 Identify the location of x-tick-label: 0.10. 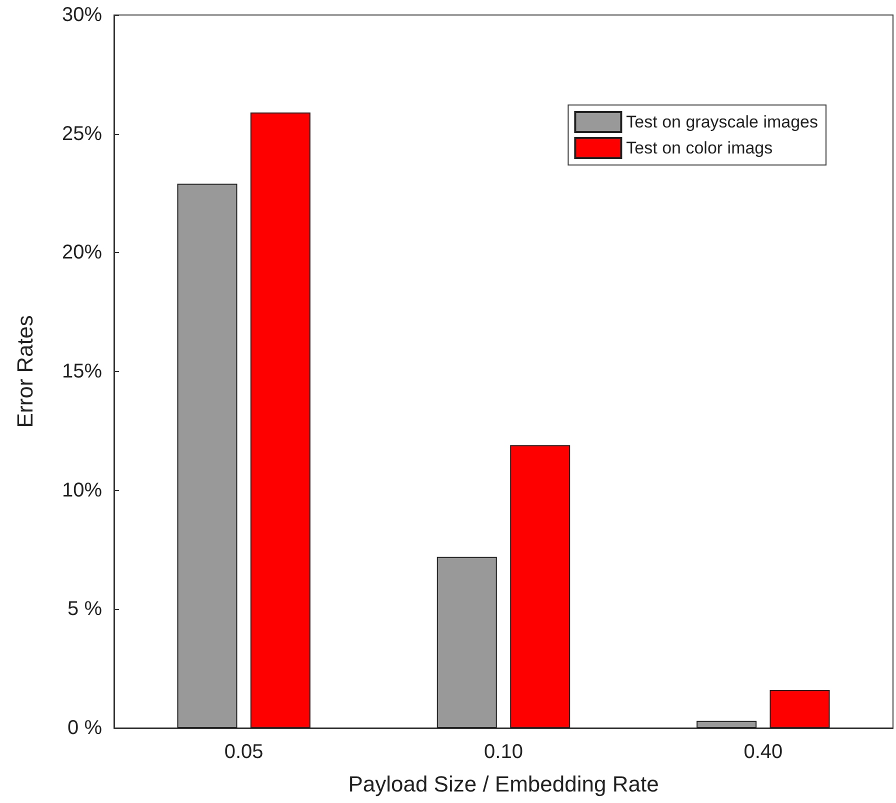
(503, 752).